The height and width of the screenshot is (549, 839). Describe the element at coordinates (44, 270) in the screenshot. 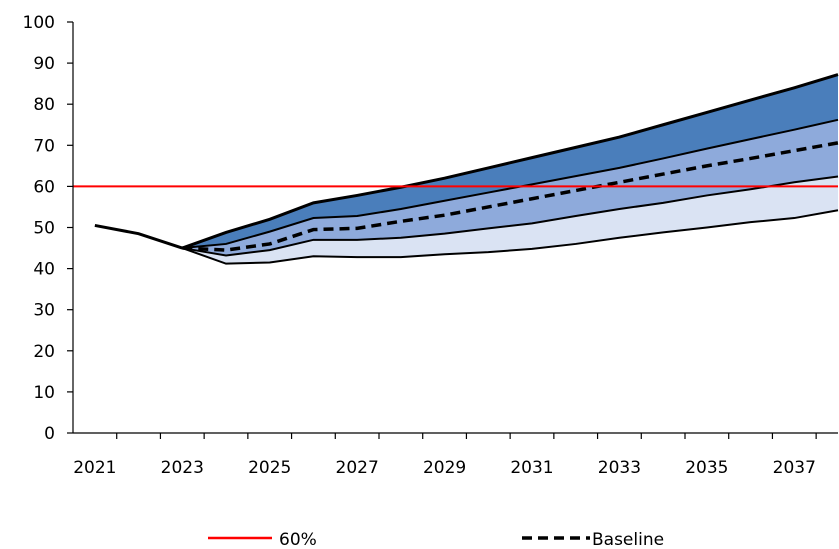

I see `y-tick-label: 40` at that location.